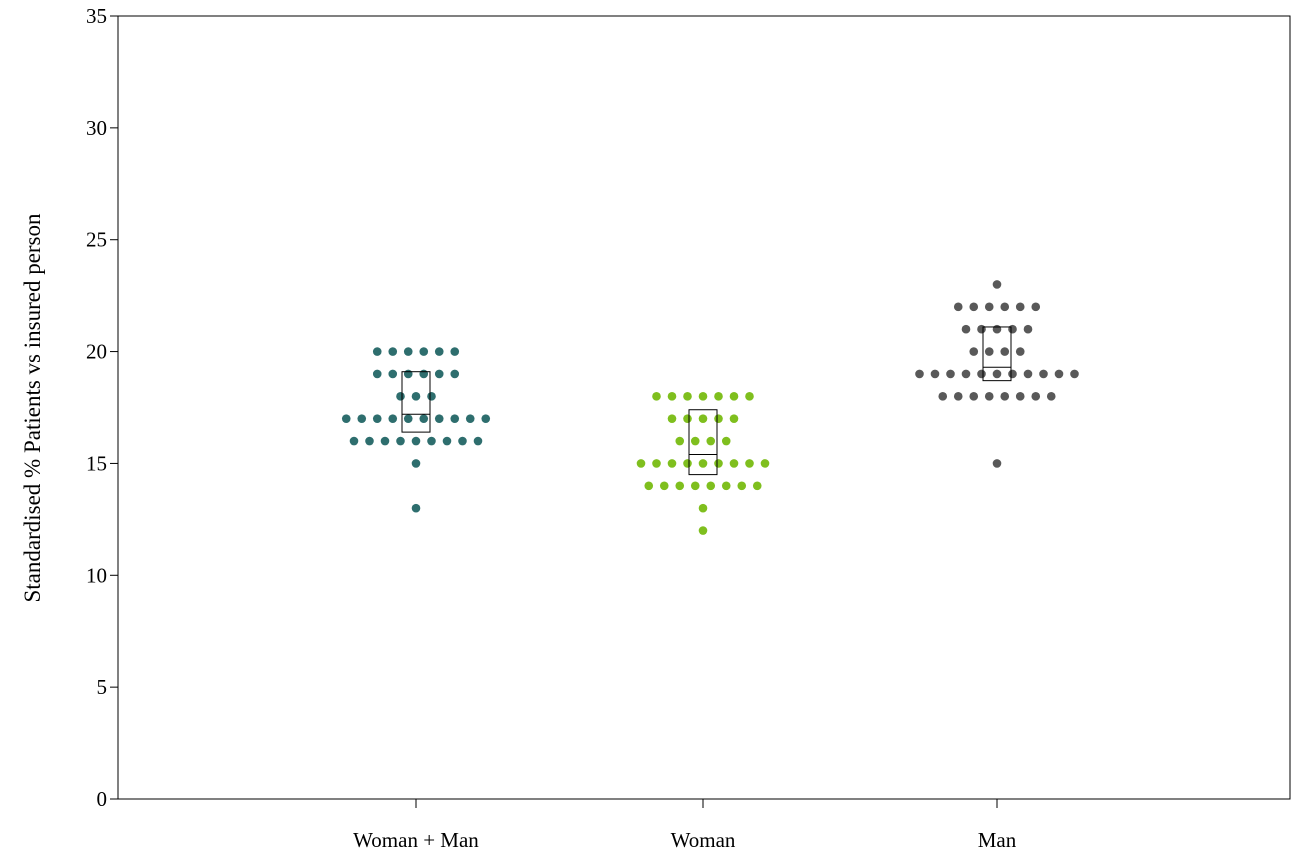 The width and height of the screenshot is (1292, 854). I want to click on series-woman, so click(703, 463).